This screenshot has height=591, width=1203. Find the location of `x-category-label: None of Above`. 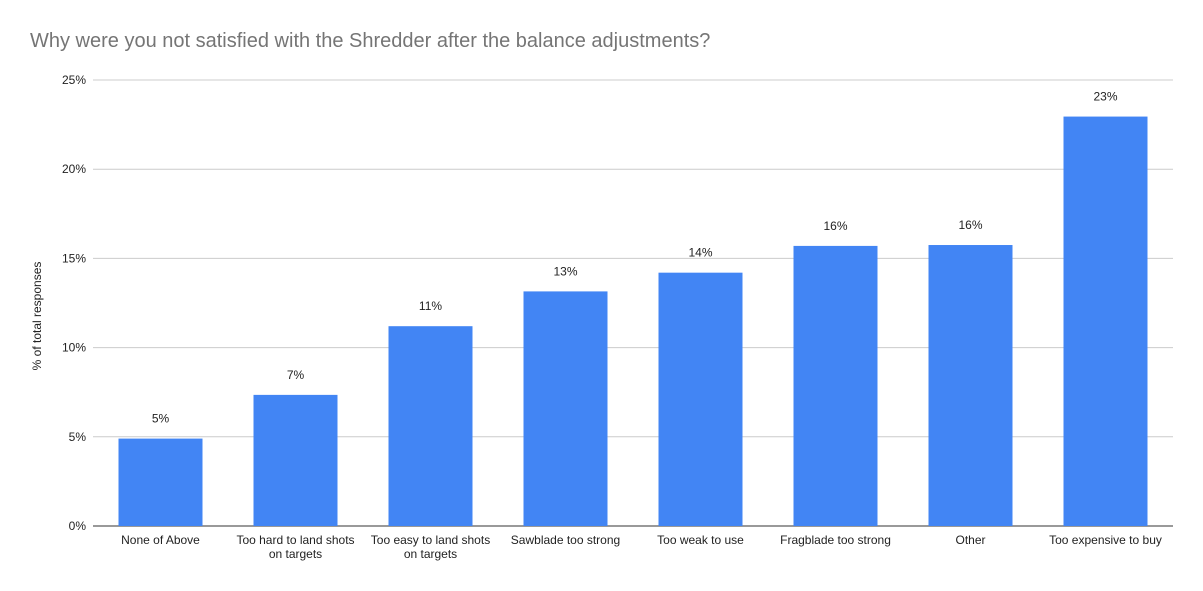

x-category-label: None of Above is located at coordinates (160, 540).